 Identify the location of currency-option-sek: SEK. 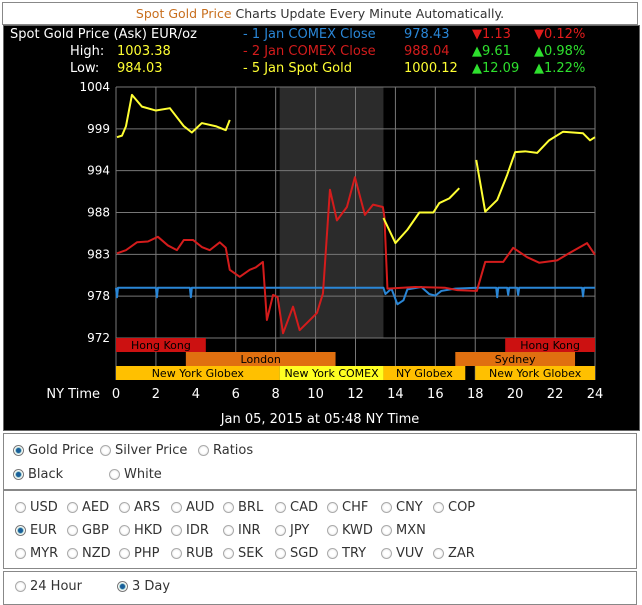
(243, 553).